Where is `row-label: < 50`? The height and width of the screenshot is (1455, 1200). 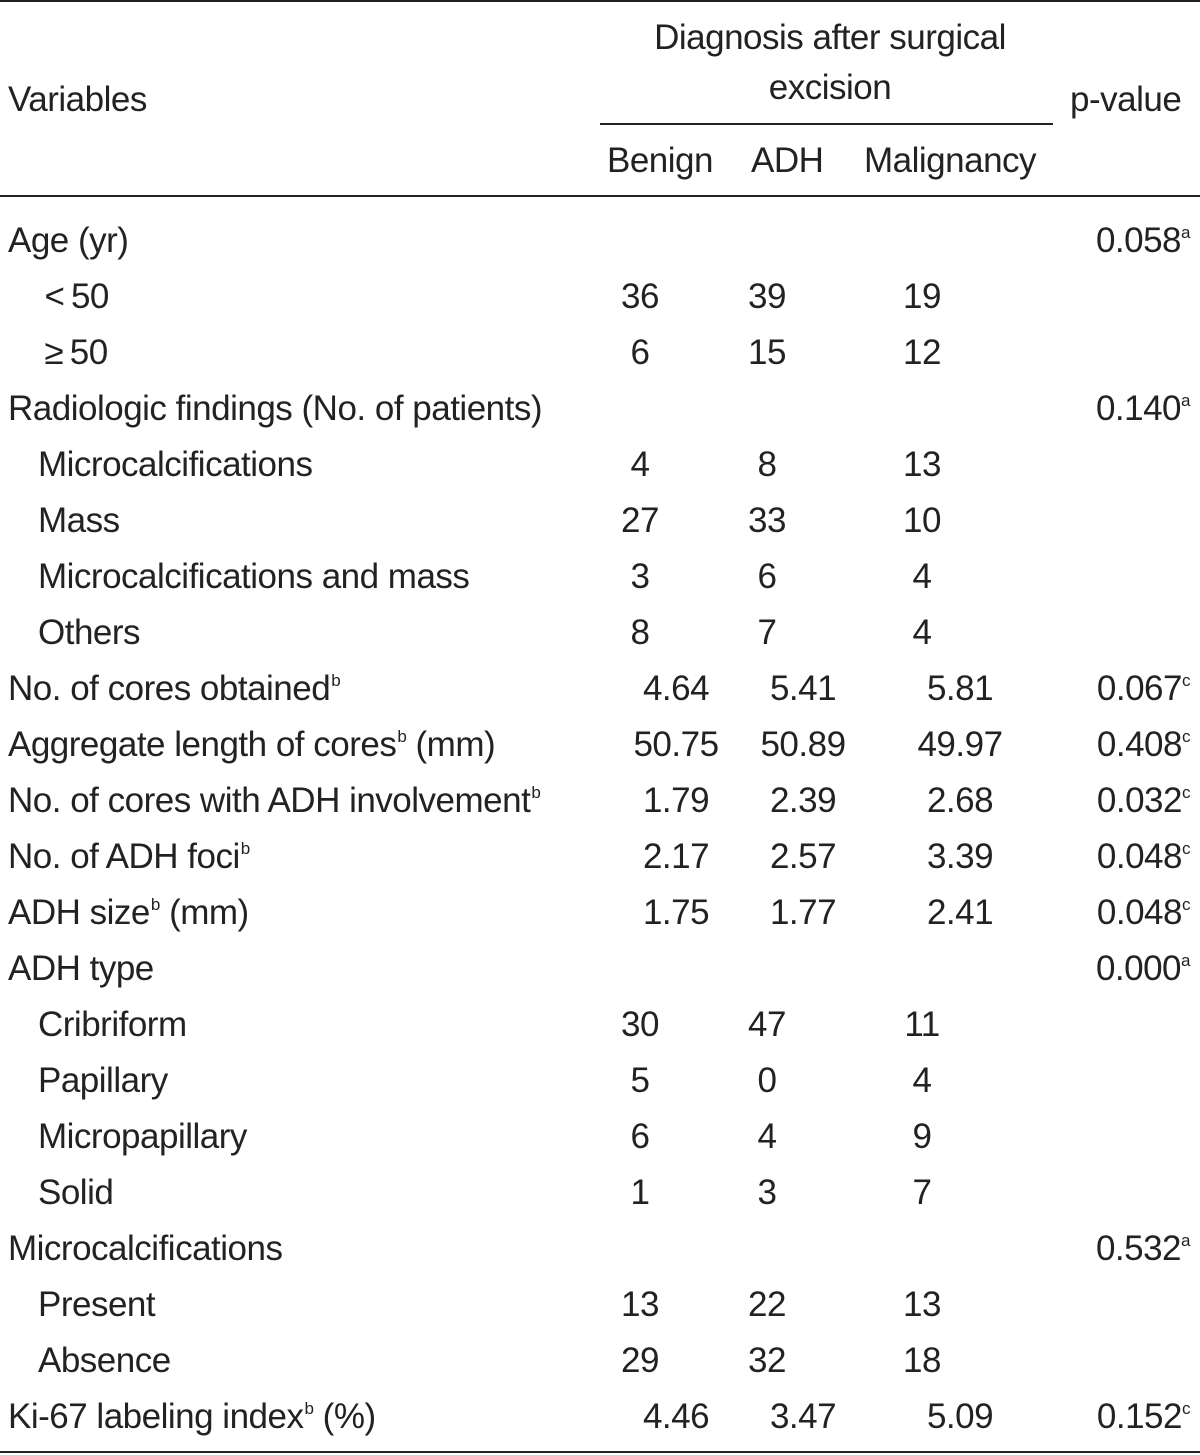 row-label: < 50 is located at coordinates (74, 297).